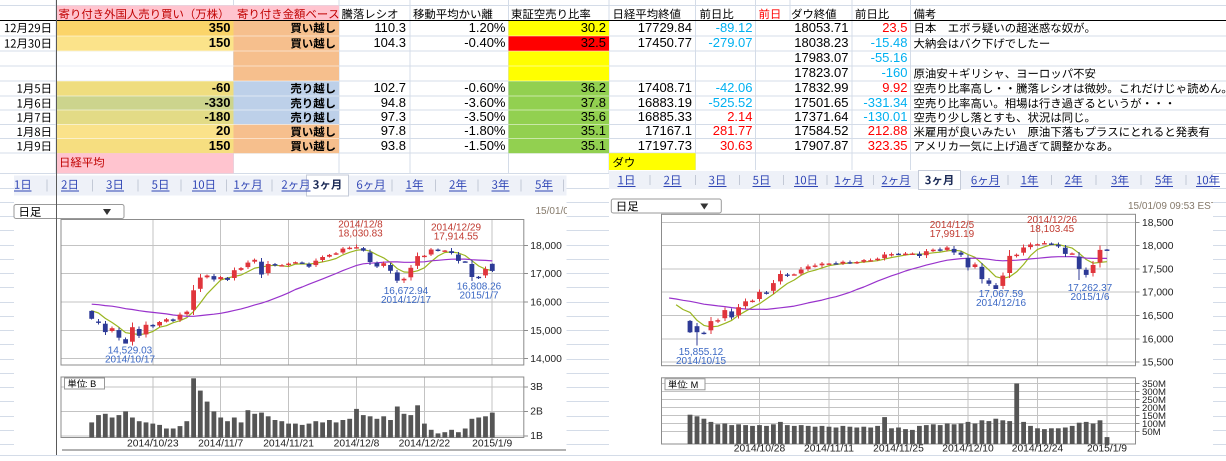  I want to click on svg-text:: B: : B, so click(90, 384).